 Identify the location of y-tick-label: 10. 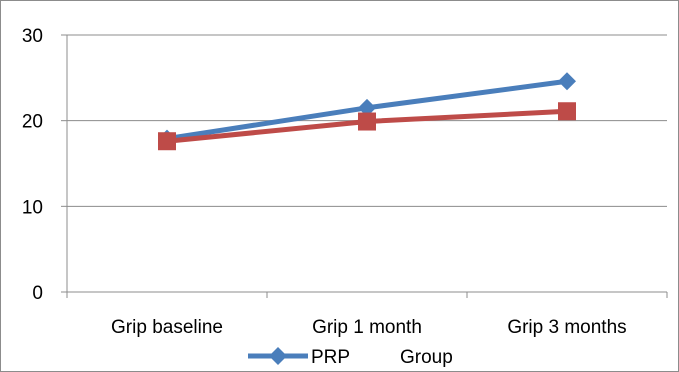
(32, 207).